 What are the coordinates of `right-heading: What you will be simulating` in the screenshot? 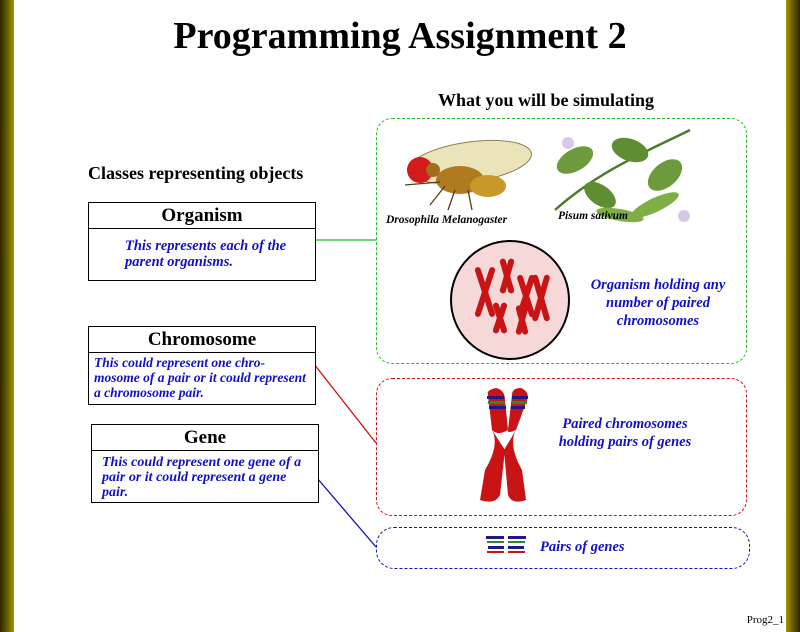 It's located at (546, 100).